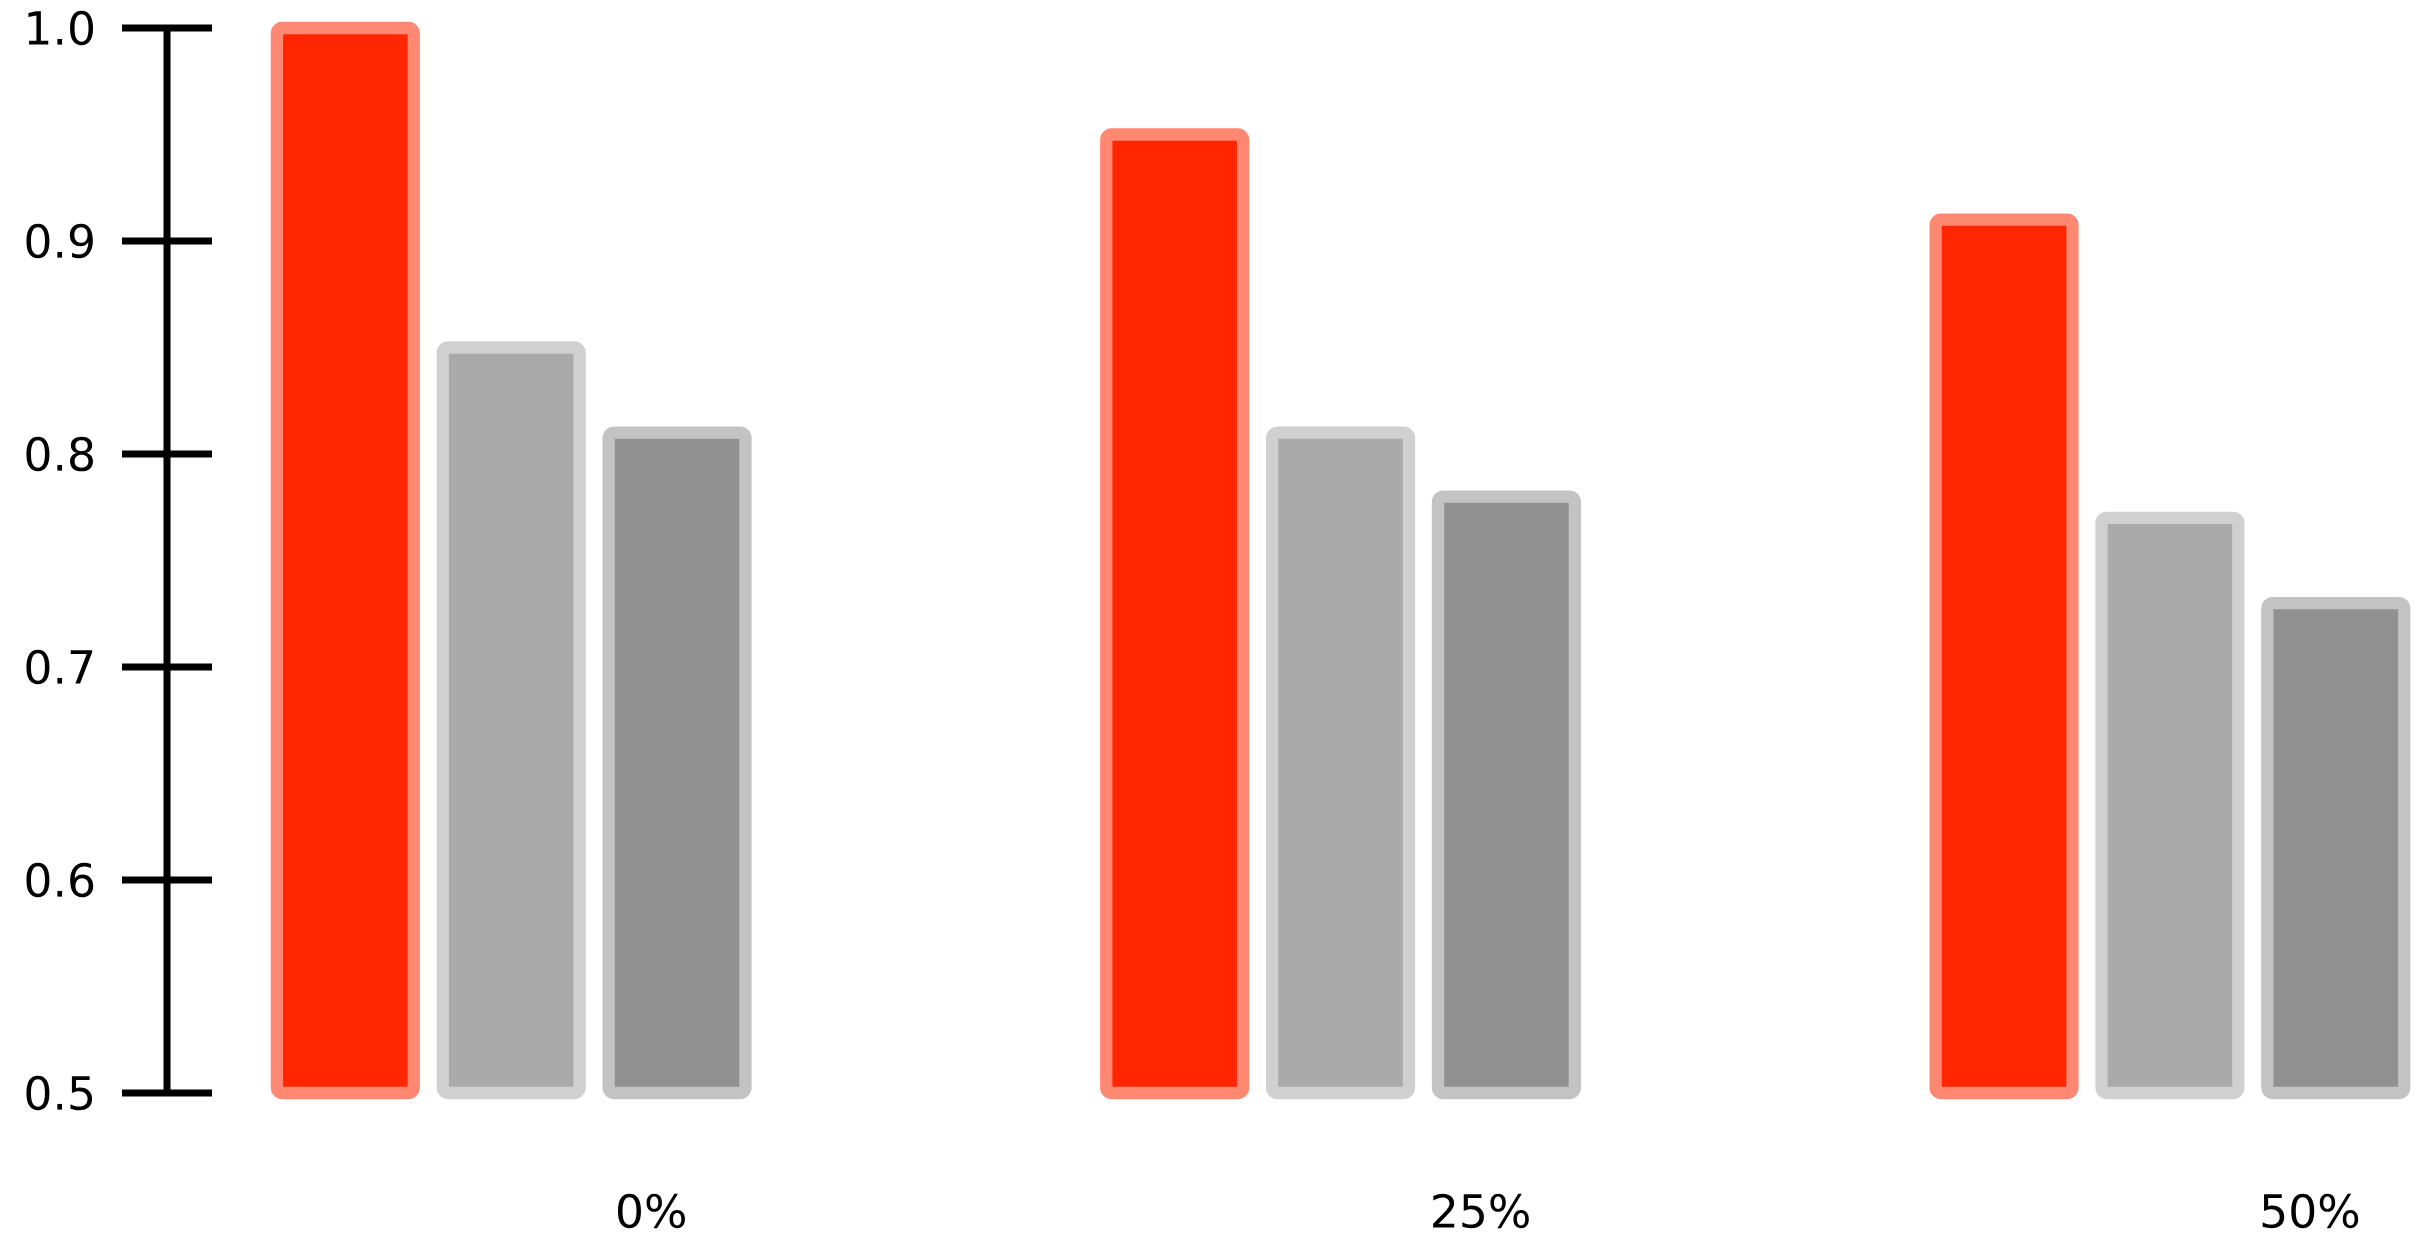  I want to click on y-tick-label: 0.8, so click(59, 454).